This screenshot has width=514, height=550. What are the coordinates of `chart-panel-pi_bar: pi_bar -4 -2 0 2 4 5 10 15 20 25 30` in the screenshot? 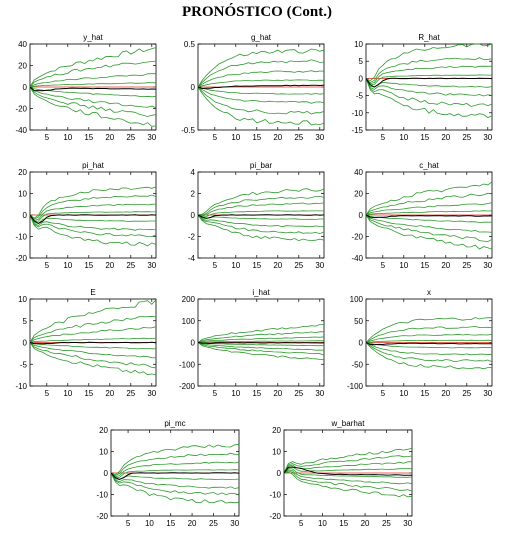 It's located at (256, 215).